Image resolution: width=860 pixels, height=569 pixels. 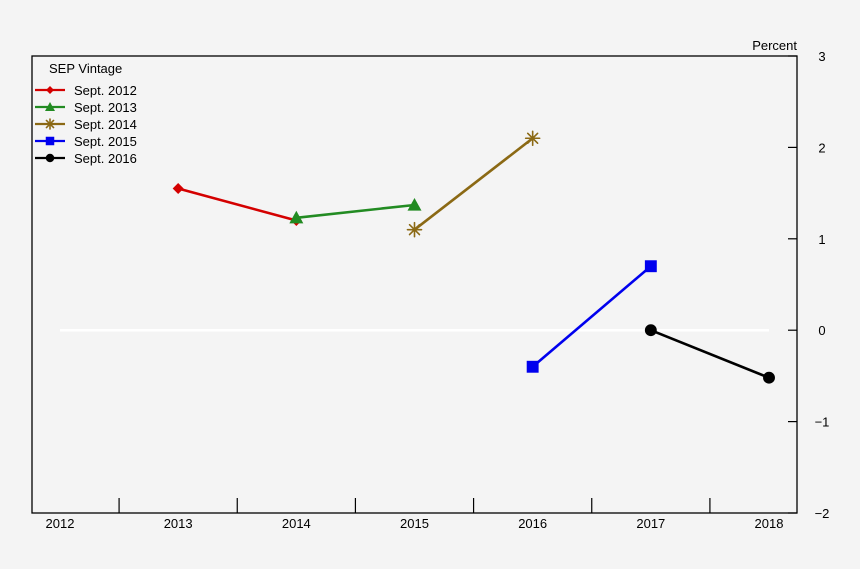 What do you see at coordinates (296, 523) in the screenshot?
I see `x-tick-label: 2014` at bounding box center [296, 523].